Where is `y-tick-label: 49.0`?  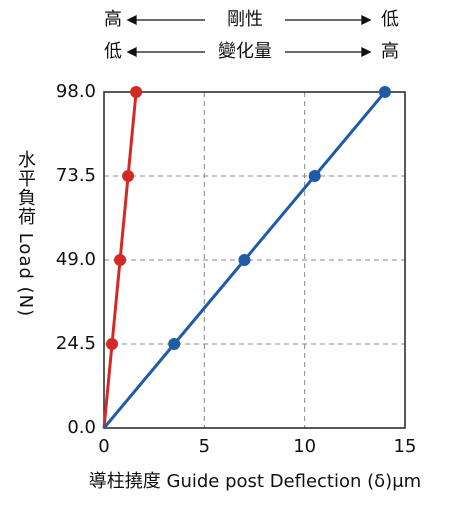 y-tick-label: 49.0 is located at coordinates (76, 259).